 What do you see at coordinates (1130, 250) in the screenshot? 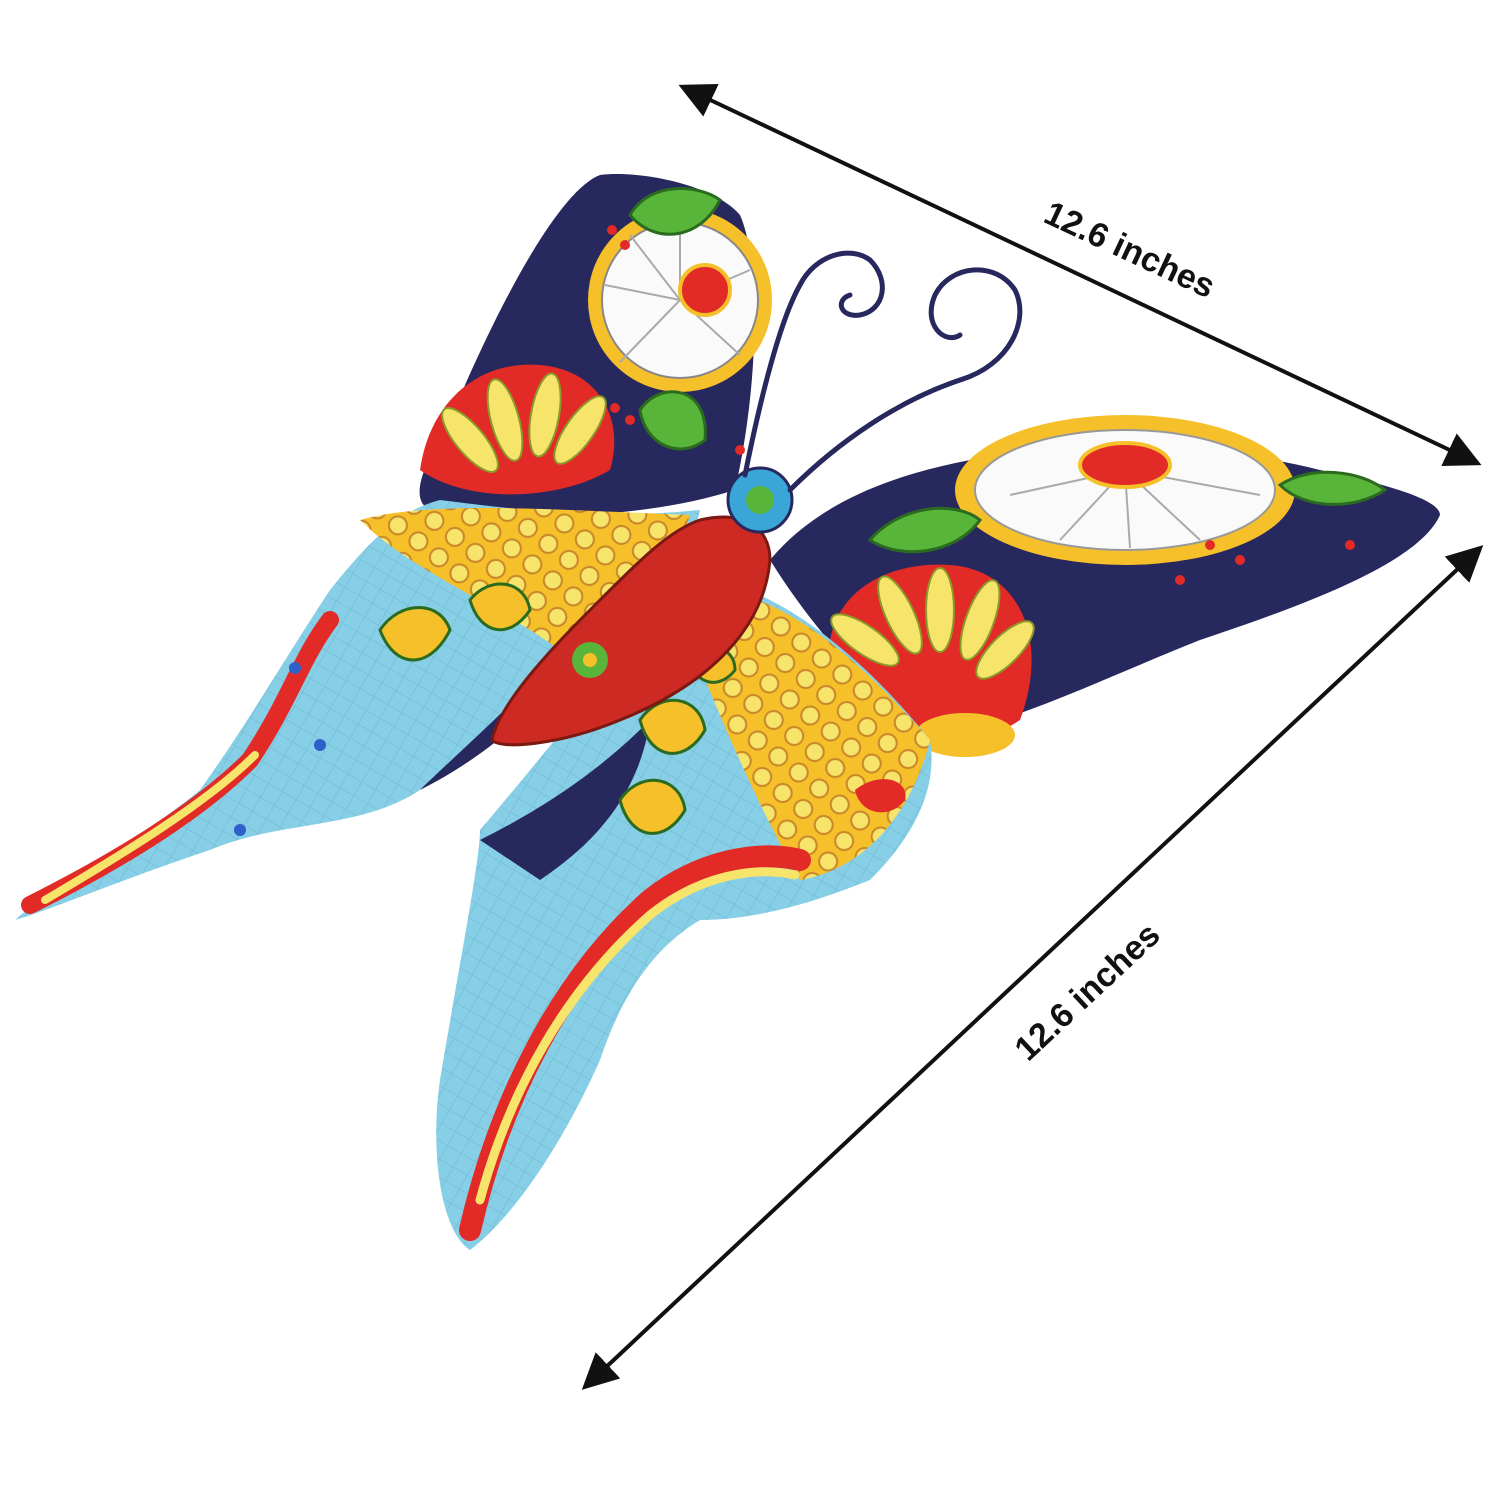
I see `width-dimension-label: 12.6 inches` at bounding box center [1130, 250].